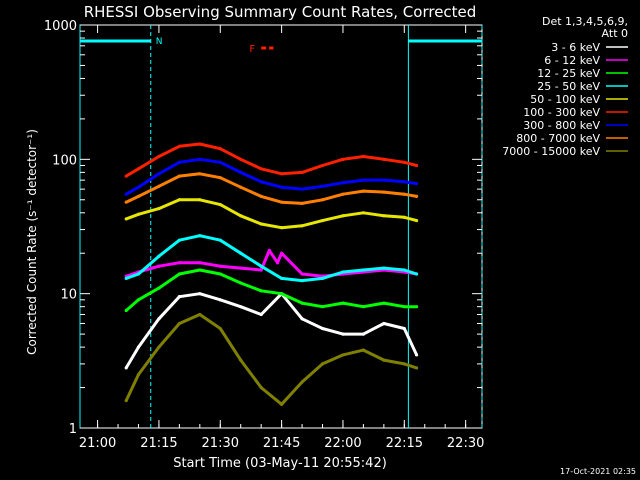 This screenshot has height=480, width=640. I want to click on legend-label: 100 - 300 keV, so click(561, 112).